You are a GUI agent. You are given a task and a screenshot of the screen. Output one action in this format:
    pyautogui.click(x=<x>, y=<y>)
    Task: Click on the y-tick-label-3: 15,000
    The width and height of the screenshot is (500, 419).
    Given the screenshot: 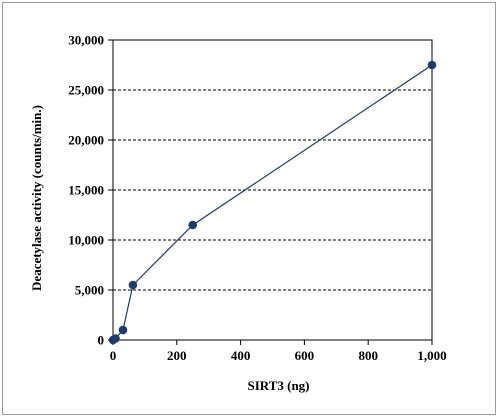 What is the action you would take?
    pyautogui.click(x=86, y=190)
    